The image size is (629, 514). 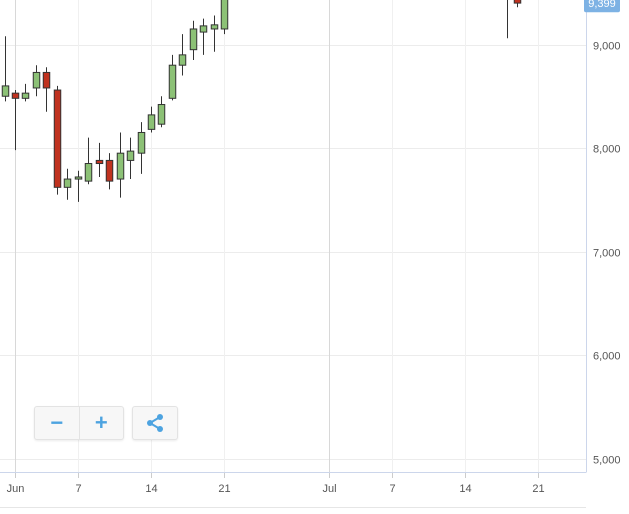 What do you see at coordinates (607, 150) in the screenshot?
I see `y-tick-label: 8,000` at bounding box center [607, 150].